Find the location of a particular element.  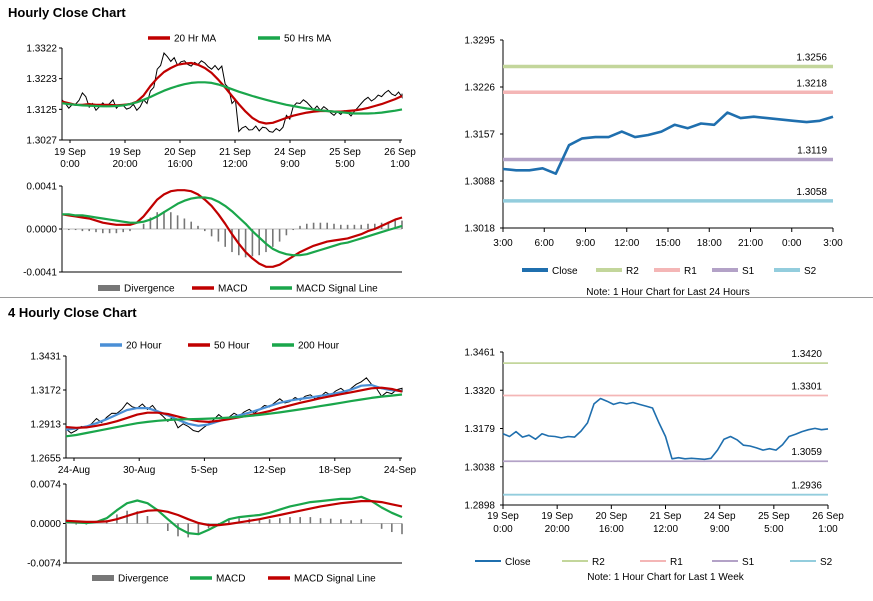

hourly_price-y-tick-label: 1.3322 is located at coordinates (41, 49).